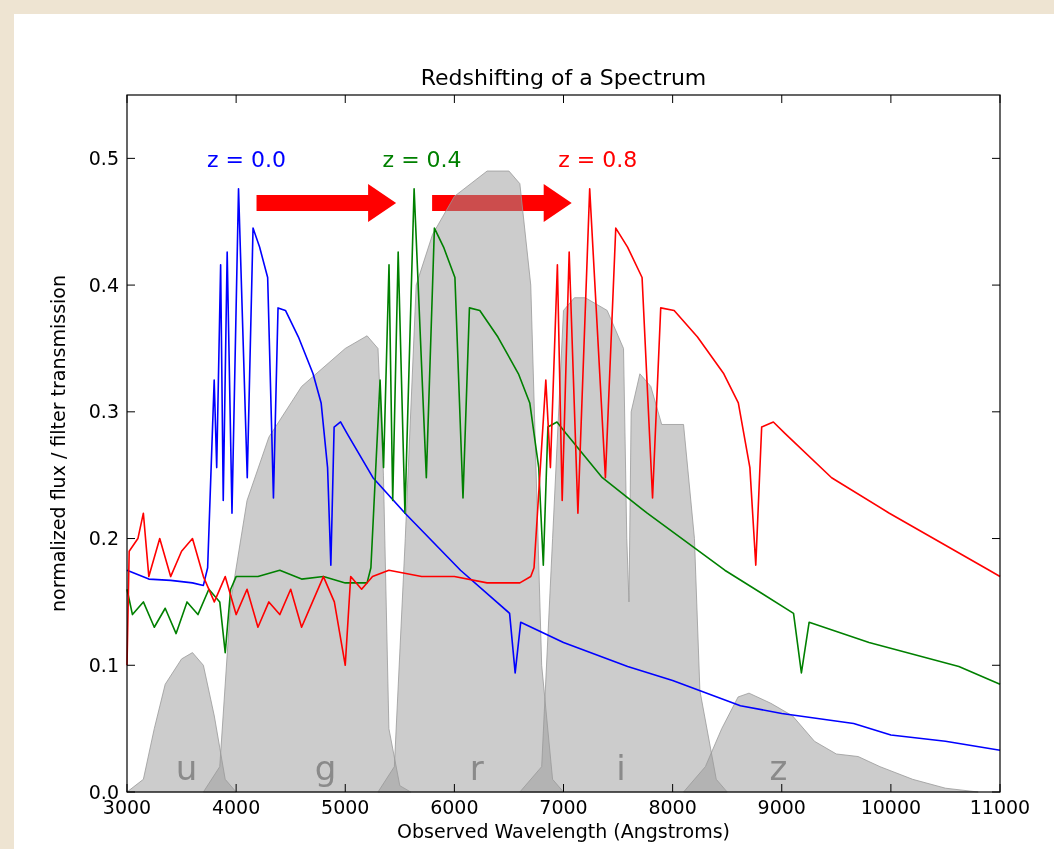 The image size is (1054, 849). I want to click on y-tick-label: 0.5, so click(103, 158).